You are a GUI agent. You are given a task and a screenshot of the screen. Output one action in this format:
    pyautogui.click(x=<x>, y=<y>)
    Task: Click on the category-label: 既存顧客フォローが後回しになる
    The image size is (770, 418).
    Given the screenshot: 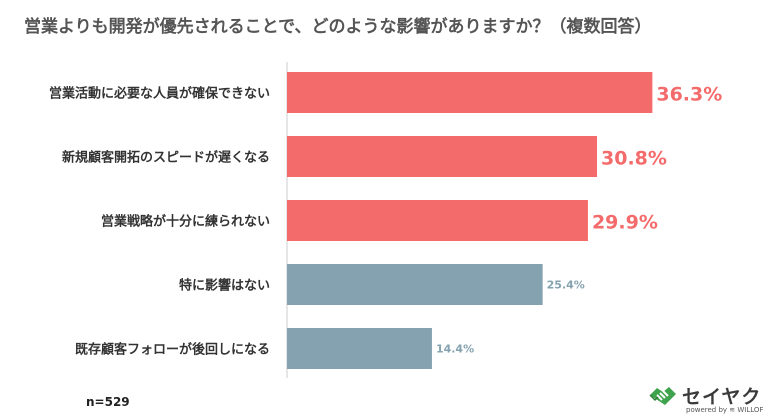 What is the action you would take?
    pyautogui.click(x=172, y=350)
    